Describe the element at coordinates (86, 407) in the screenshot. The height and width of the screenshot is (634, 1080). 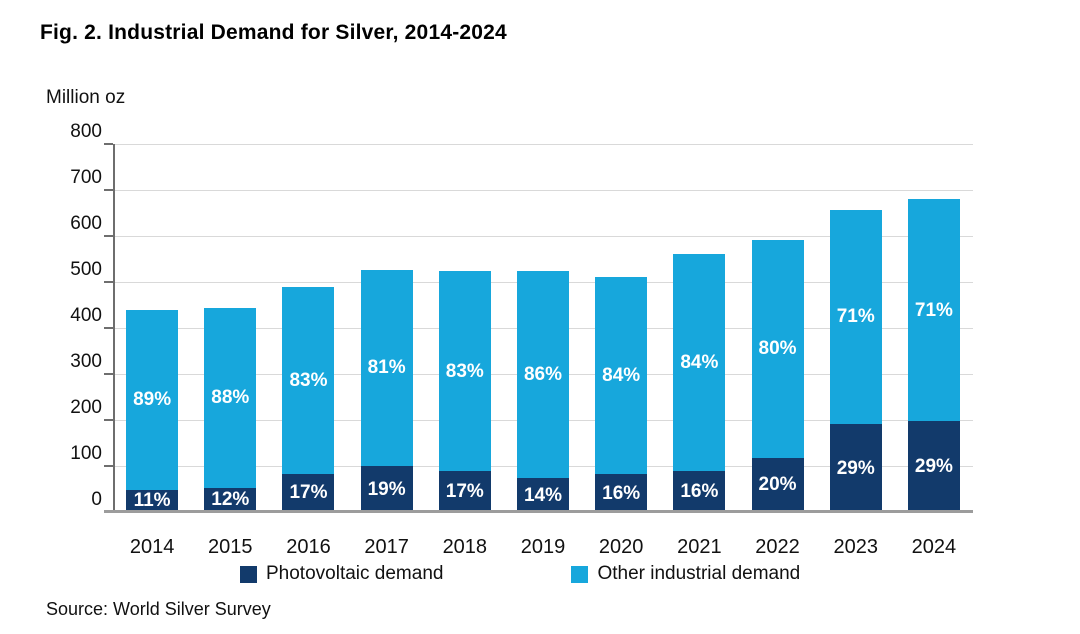
I see `y-tick-label-200: 200` at that location.